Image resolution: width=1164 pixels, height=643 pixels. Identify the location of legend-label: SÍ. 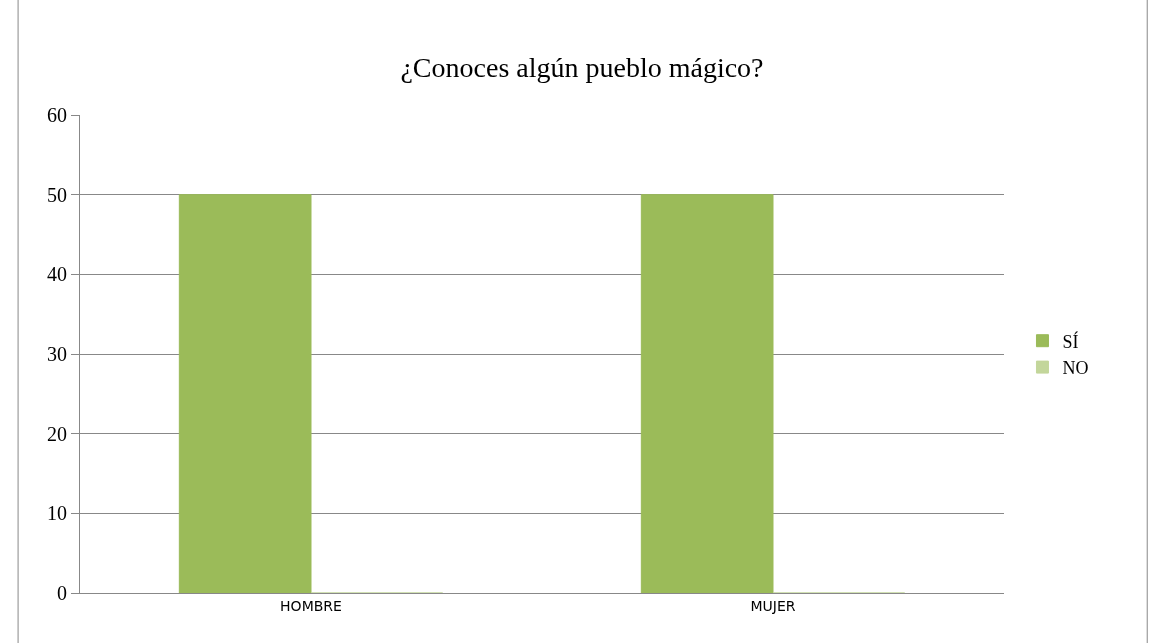
(1070, 341).